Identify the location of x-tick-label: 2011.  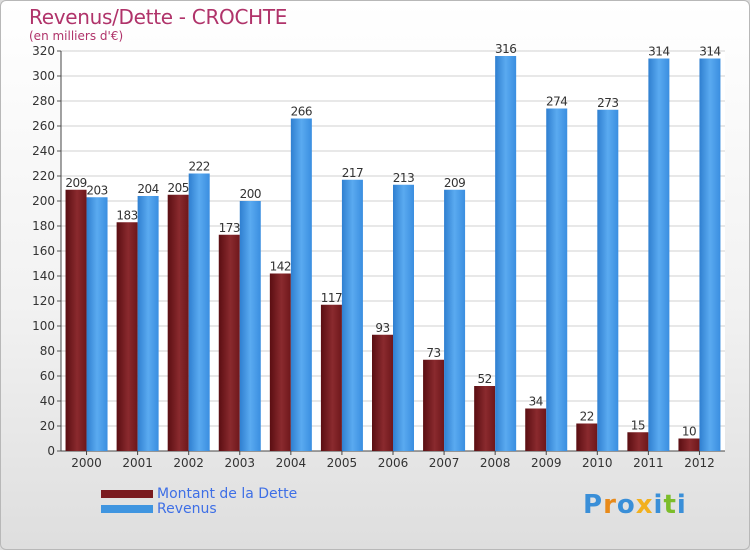
(648, 463).